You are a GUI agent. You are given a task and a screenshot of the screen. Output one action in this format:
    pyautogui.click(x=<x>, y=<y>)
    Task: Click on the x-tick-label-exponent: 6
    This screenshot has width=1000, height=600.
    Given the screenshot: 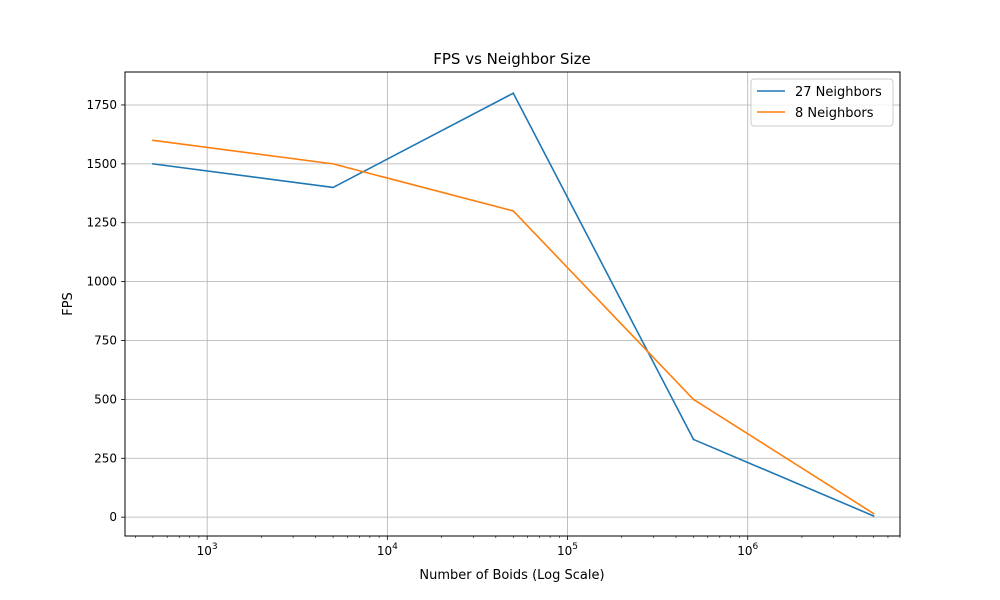 What is the action you would take?
    pyautogui.click(x=755, y=547)
    